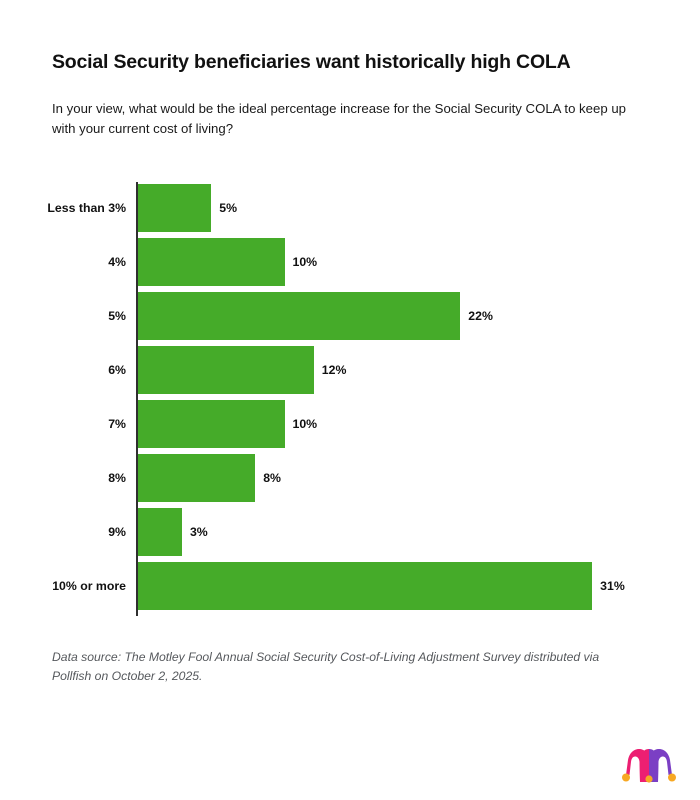 This screenshot has height=800, width=700. What do you see at coordinates (198, 532) in the screenshot?
I see `bar-value-label: 3%` at bounding box center [198, 532].